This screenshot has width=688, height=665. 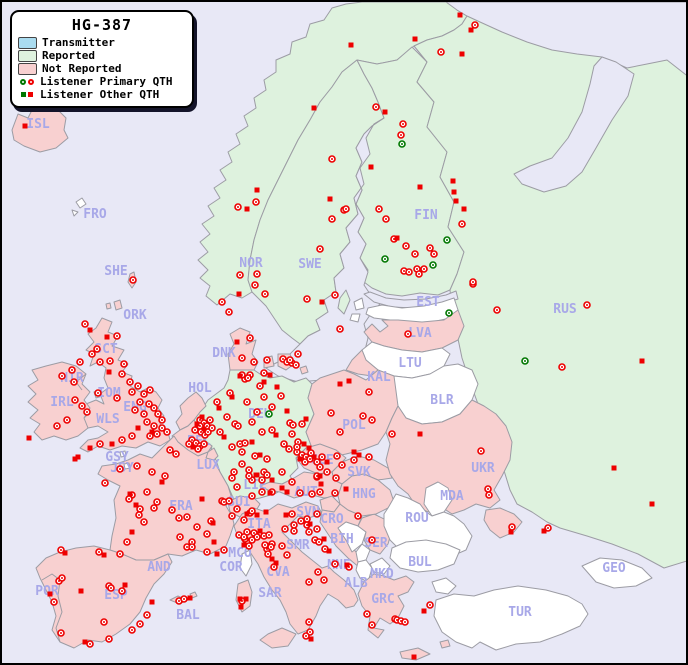 I want to click on country-label-lux: LUX, so click(x=208, y=465).